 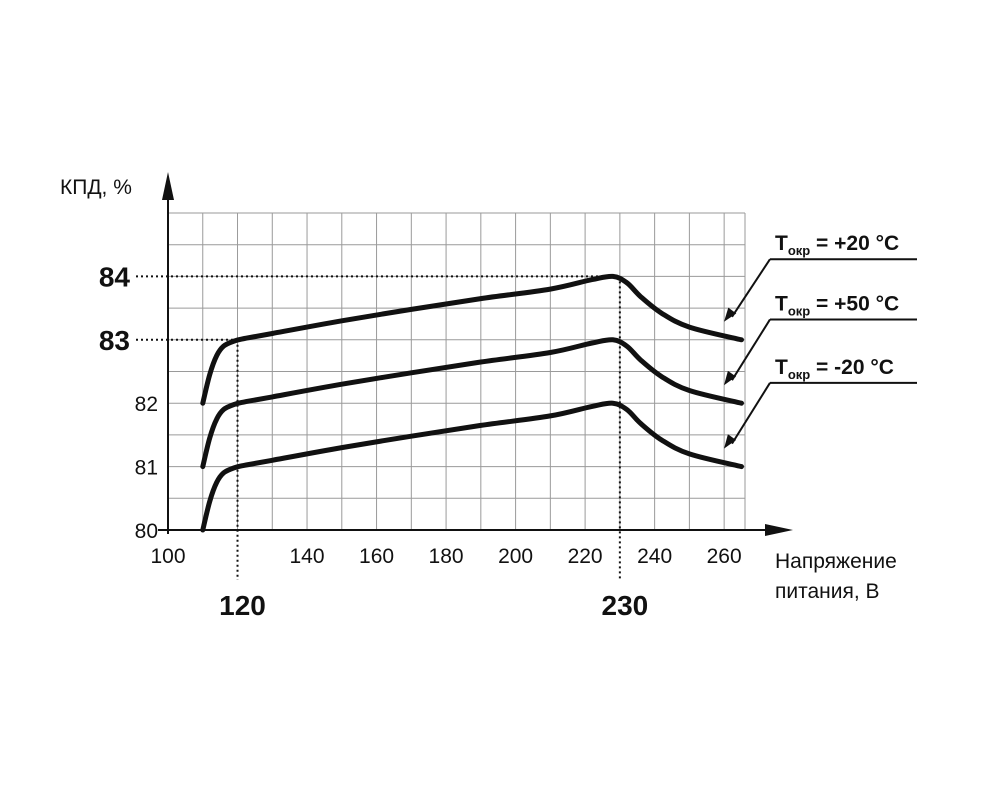 What do you see at coordinates (836, 561) in the screenshot?
I see `x-axis-label-line-1: Напряжение` at bounding box center [836, 561].